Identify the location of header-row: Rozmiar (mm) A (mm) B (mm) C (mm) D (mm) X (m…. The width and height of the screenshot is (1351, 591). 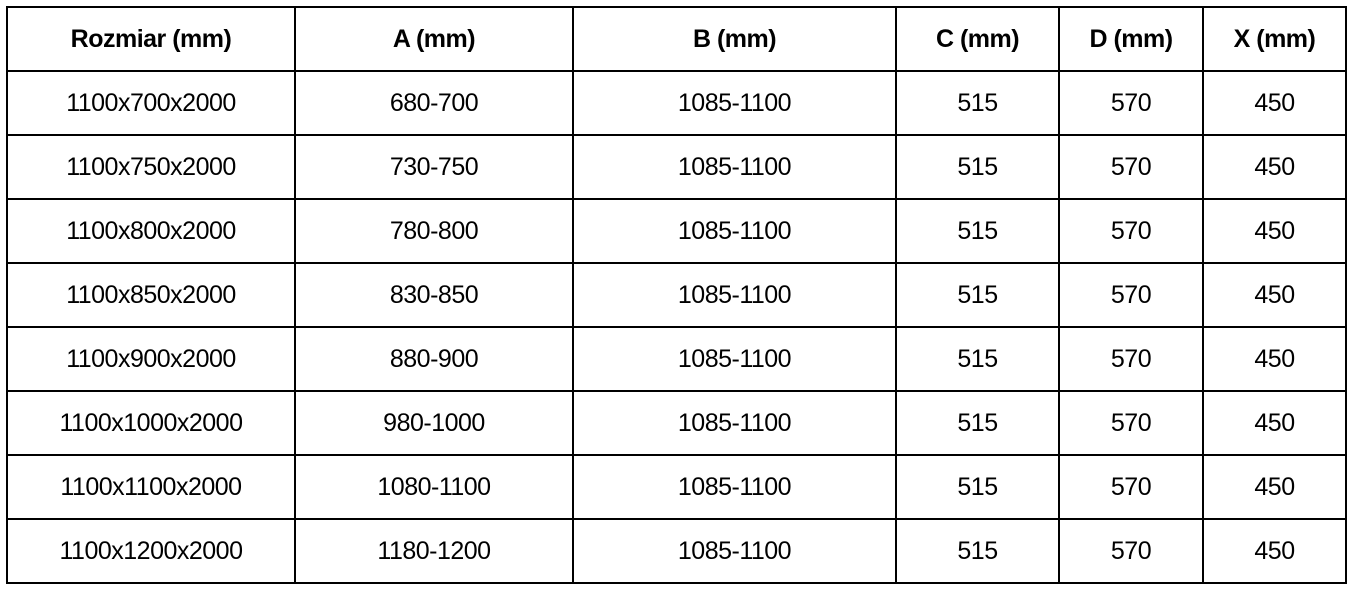
(676, 39).